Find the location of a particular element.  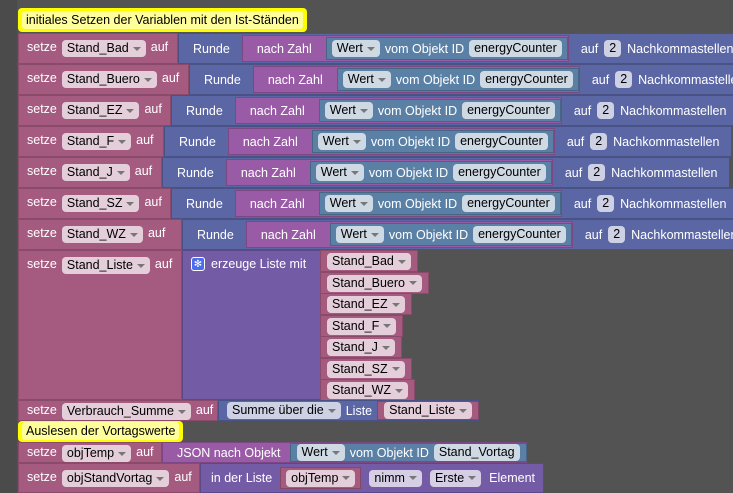

variable-dropdown: Verbrauch_Summe is located at coordinates (126, 411).